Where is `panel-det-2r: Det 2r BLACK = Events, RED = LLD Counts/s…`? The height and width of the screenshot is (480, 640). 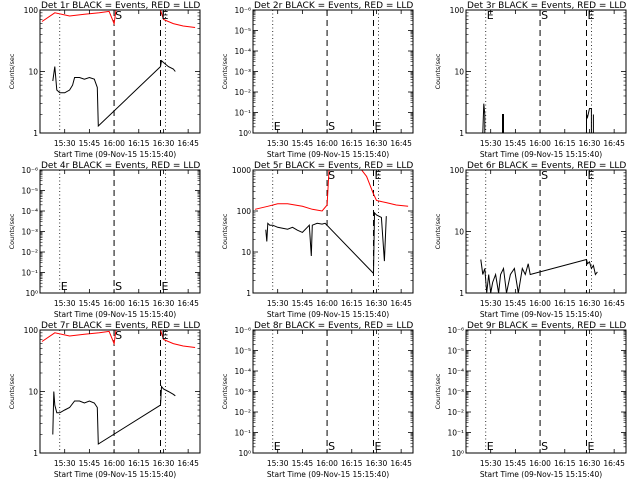
panel-det-2r: Det 2r BLACK = Events, RED = LLD Counts/s… is located at coordinates (317, 80).